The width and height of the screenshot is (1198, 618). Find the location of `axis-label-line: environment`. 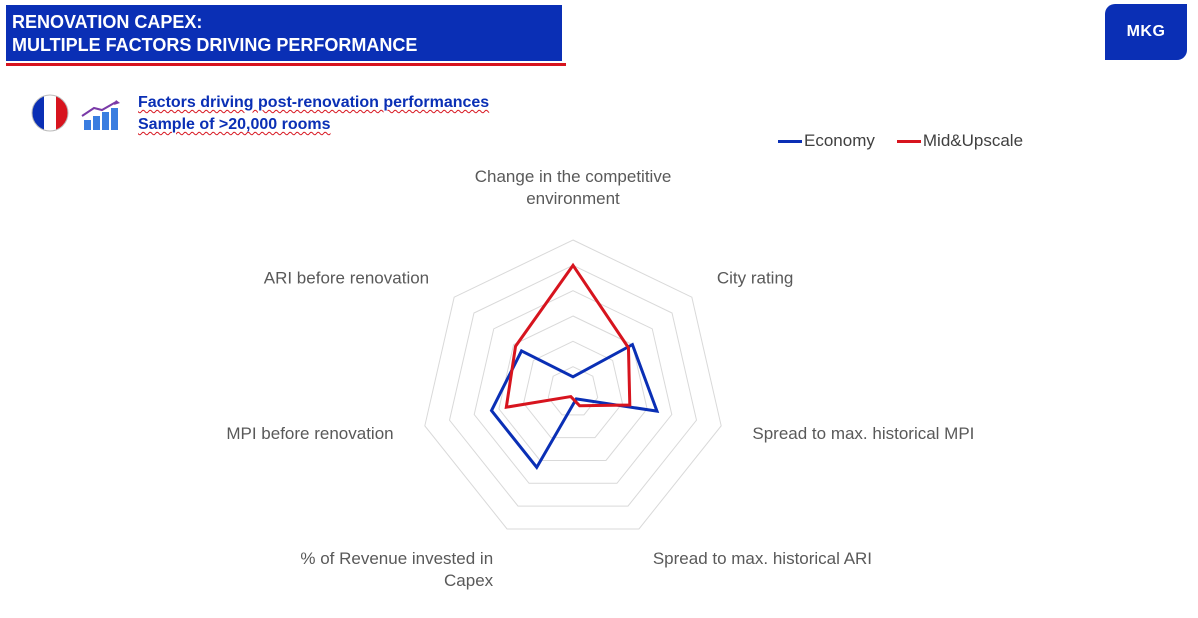

axis-label-line: environment is located at coordinates (573, 198).